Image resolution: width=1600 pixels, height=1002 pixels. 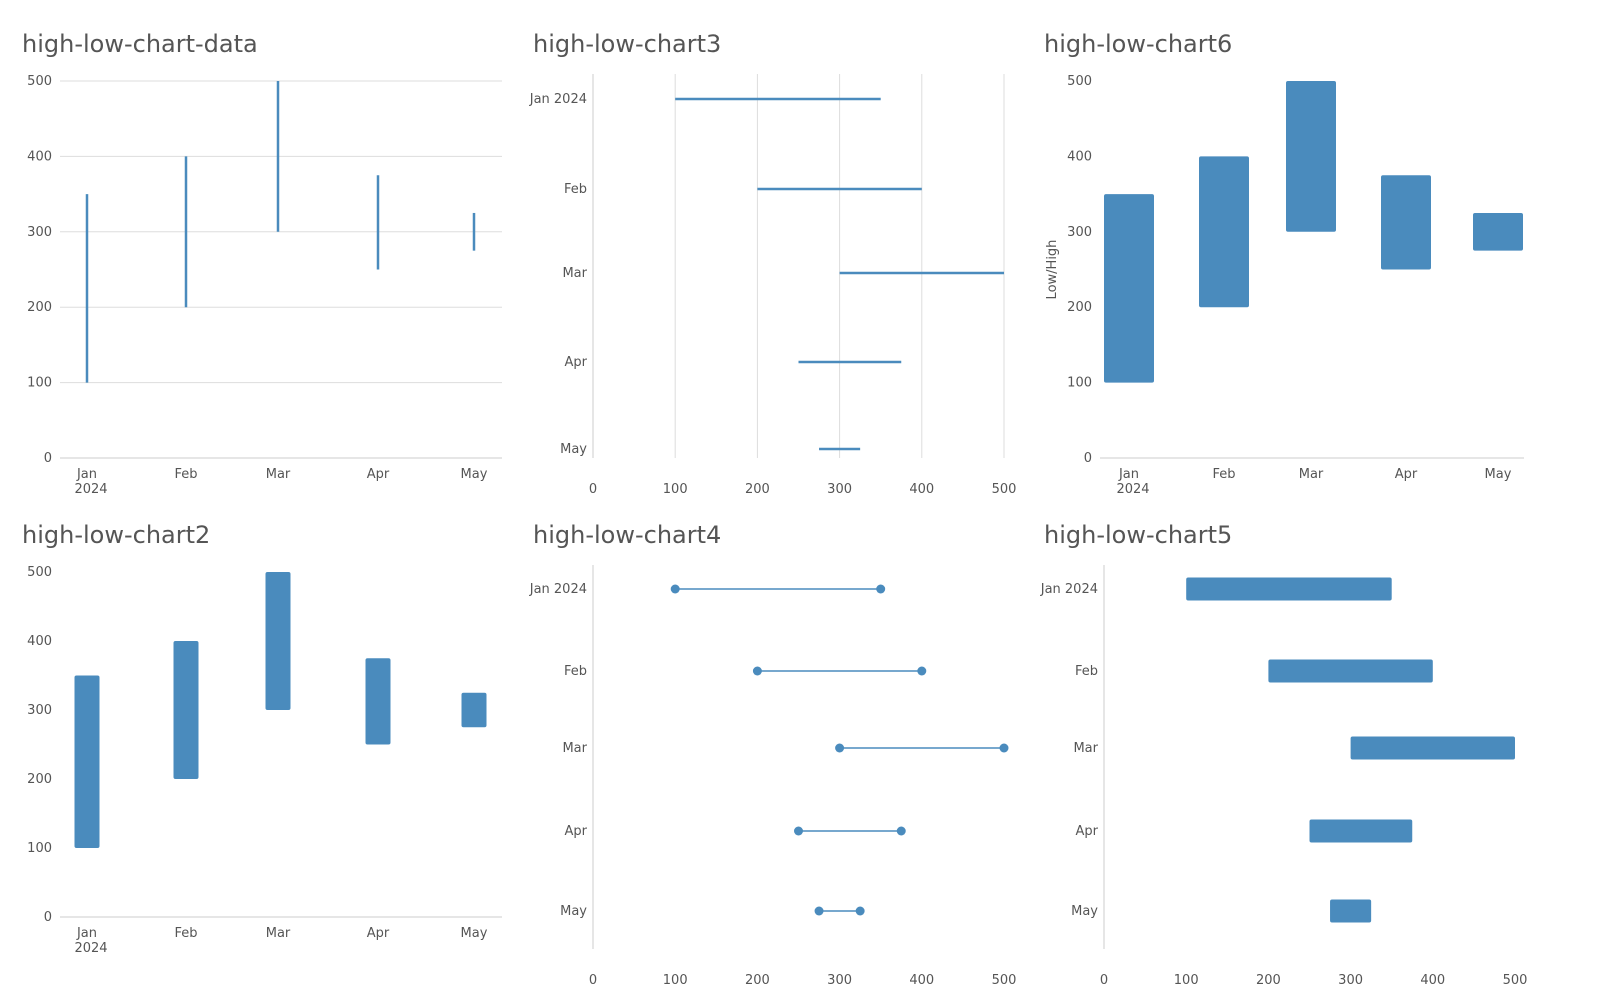 What do you see at coordinates (901, 831) in the screenshot?
I see `high-point-apr` at bounding box center [901, 831].